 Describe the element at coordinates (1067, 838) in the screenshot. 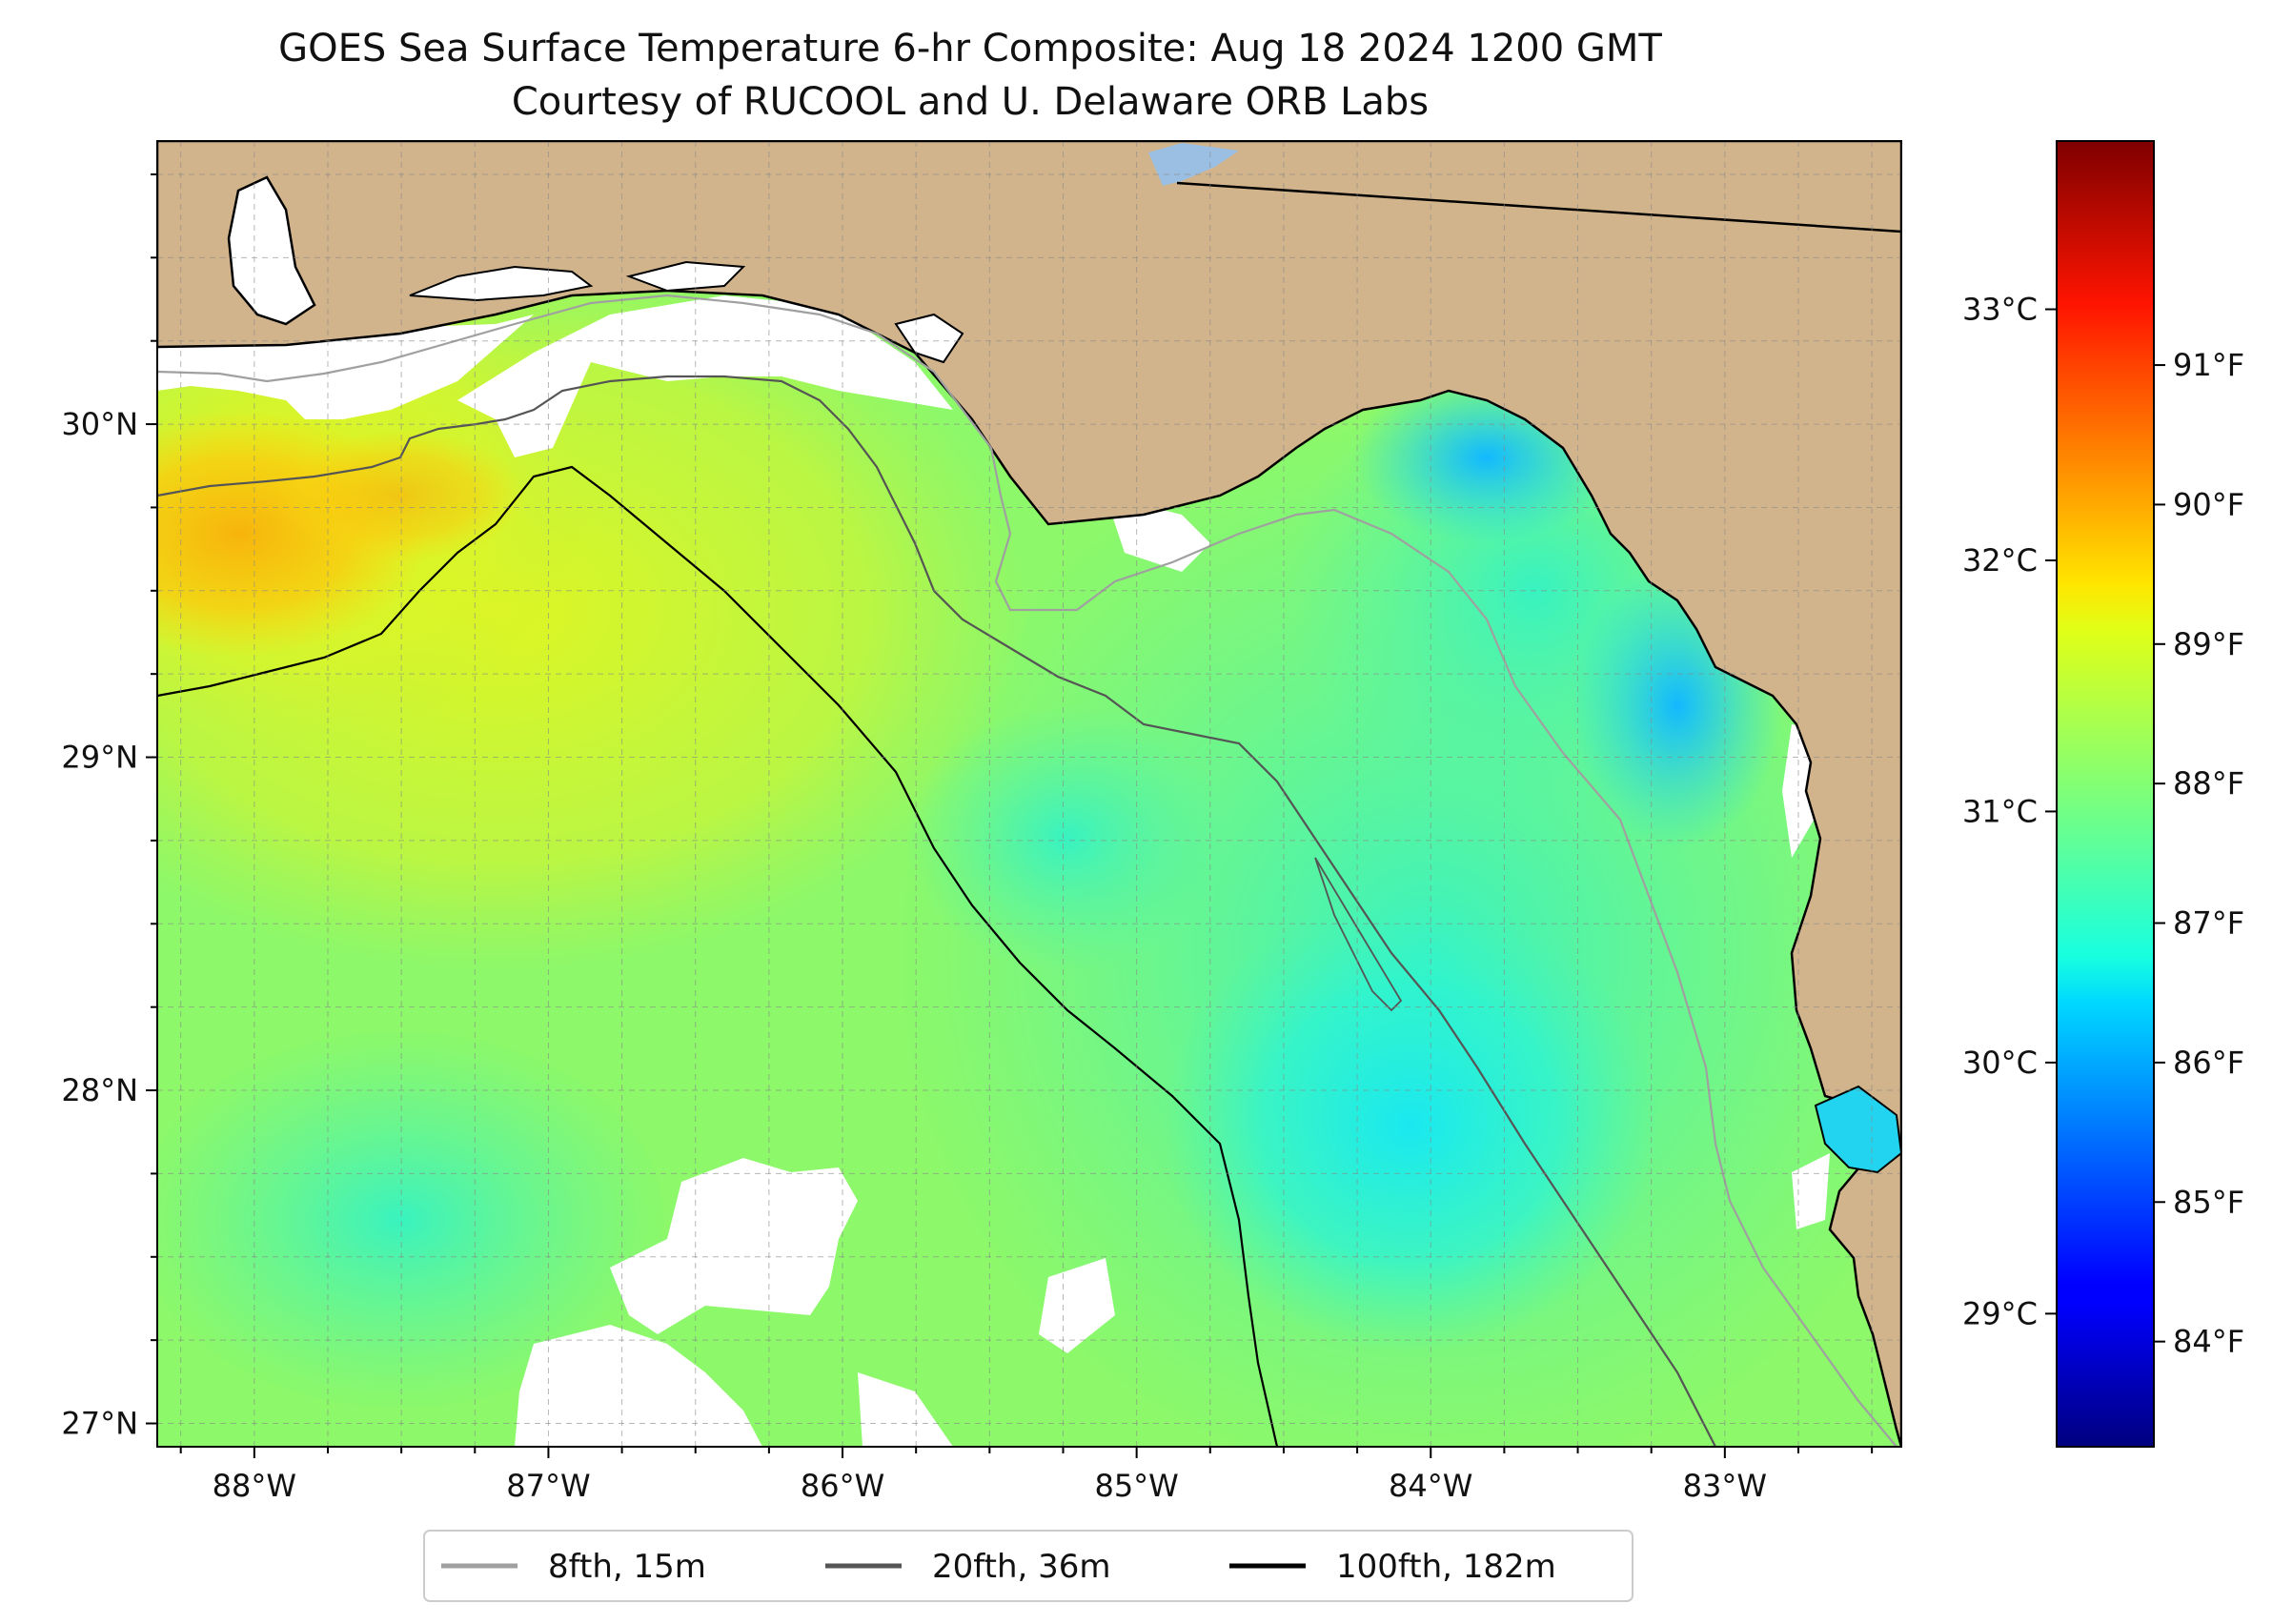

I see `sst-teal-zone-mid` at that location.